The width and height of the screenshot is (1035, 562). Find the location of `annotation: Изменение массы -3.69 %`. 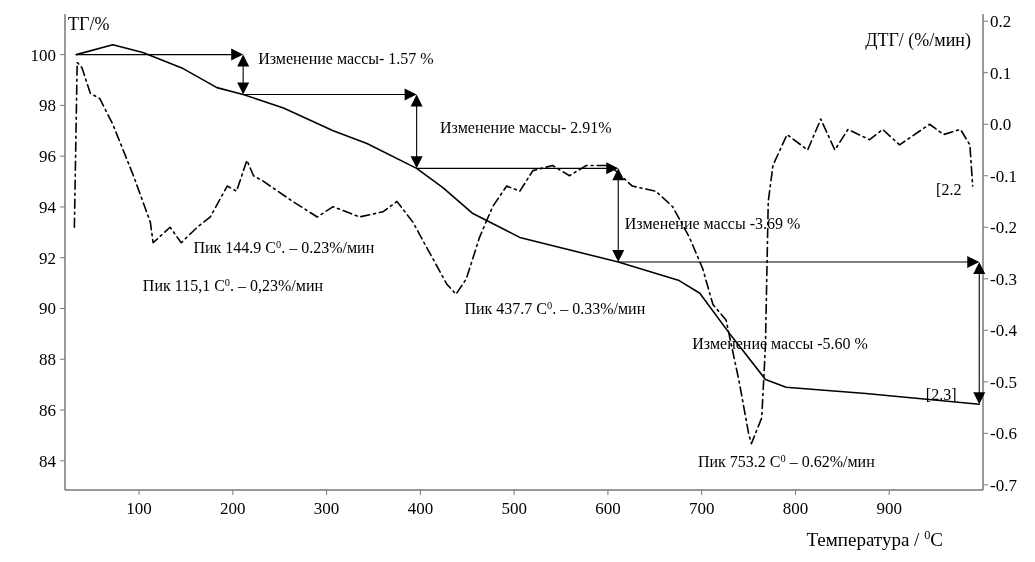

annotation: Изменение массы -3.69 % is located at coordinates (712, 223).